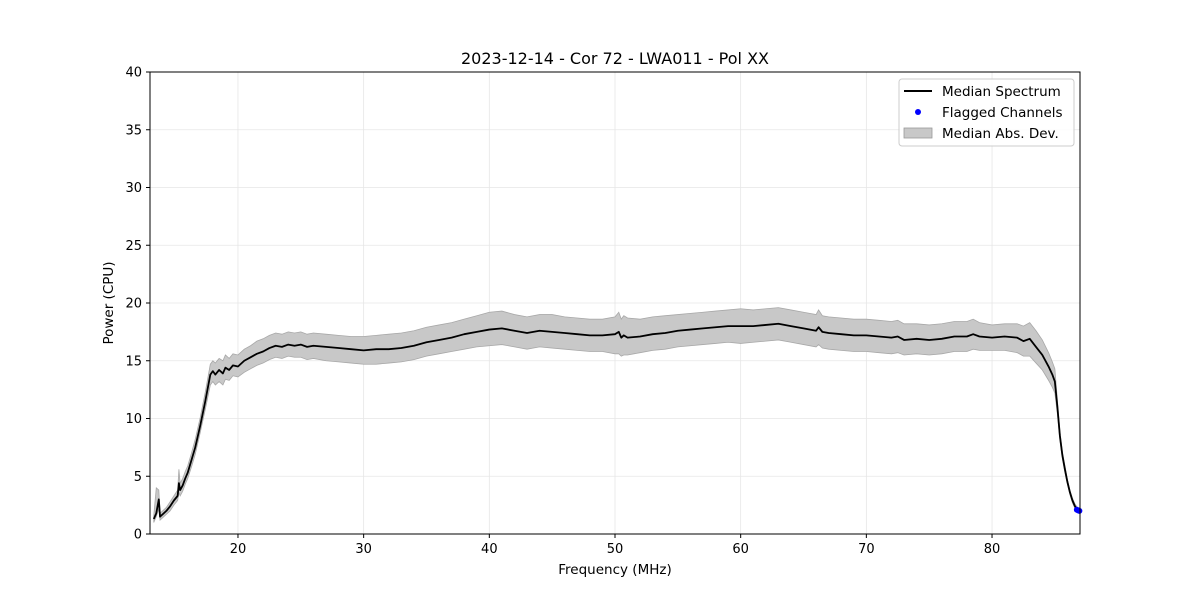 The height and width of the screenshot is (600, 1200). I want to click on y-axis: 0 5 10 15 20 25 30 35 40, so click(137, 304).